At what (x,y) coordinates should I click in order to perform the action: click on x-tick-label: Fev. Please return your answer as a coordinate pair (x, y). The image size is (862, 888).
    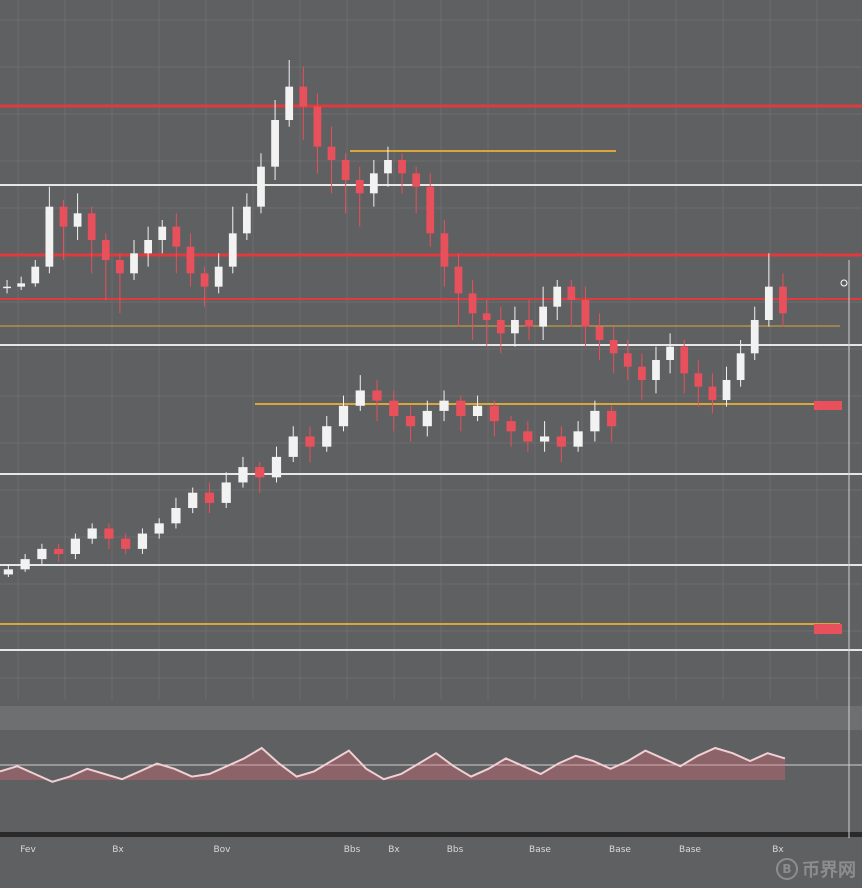
    Looking at the image, I should click on (28, 850).